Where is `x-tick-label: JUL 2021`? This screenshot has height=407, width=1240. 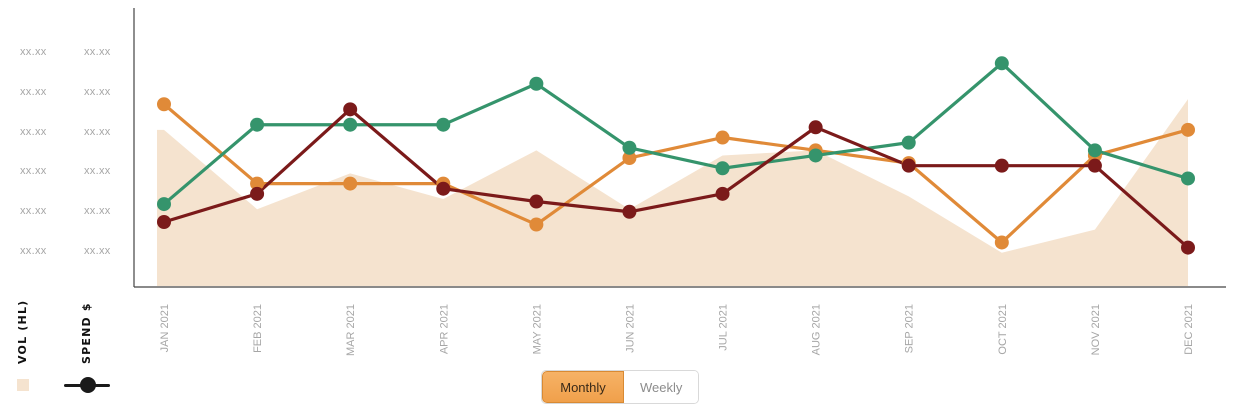 x-tick-label: JUL 2021 is located at coordinates (724, 327).